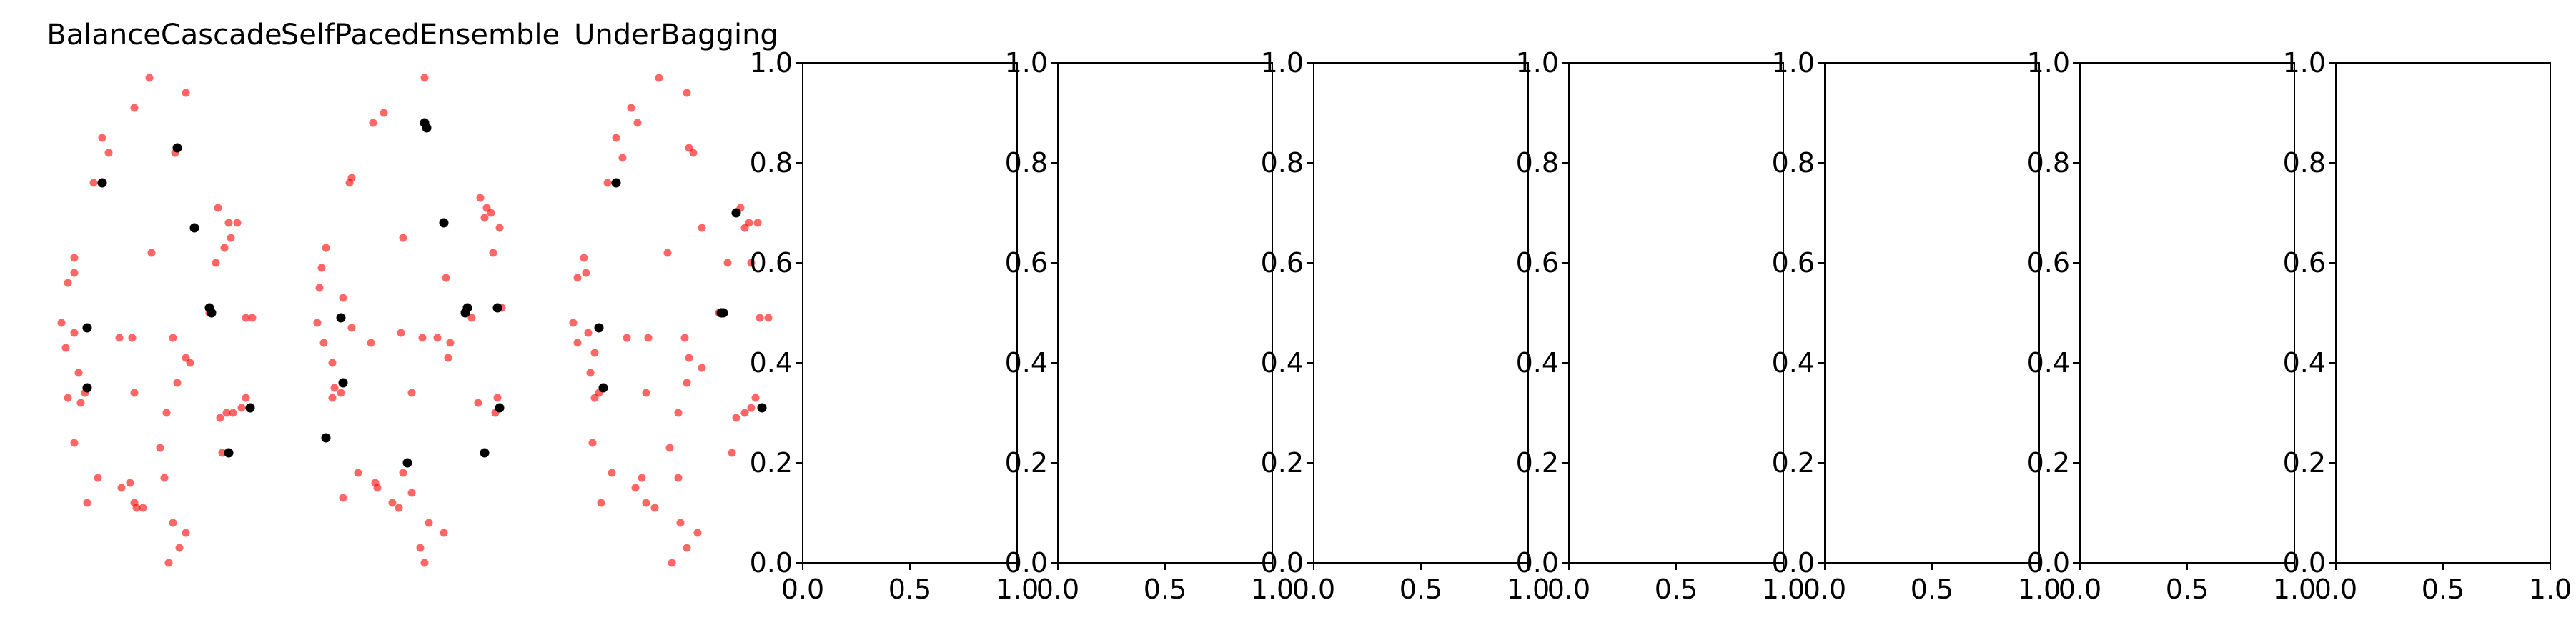 The height and width of the screenshot is (630, 2576). I want to click on subplot-1: BalanceCascade, so click(164, 293).